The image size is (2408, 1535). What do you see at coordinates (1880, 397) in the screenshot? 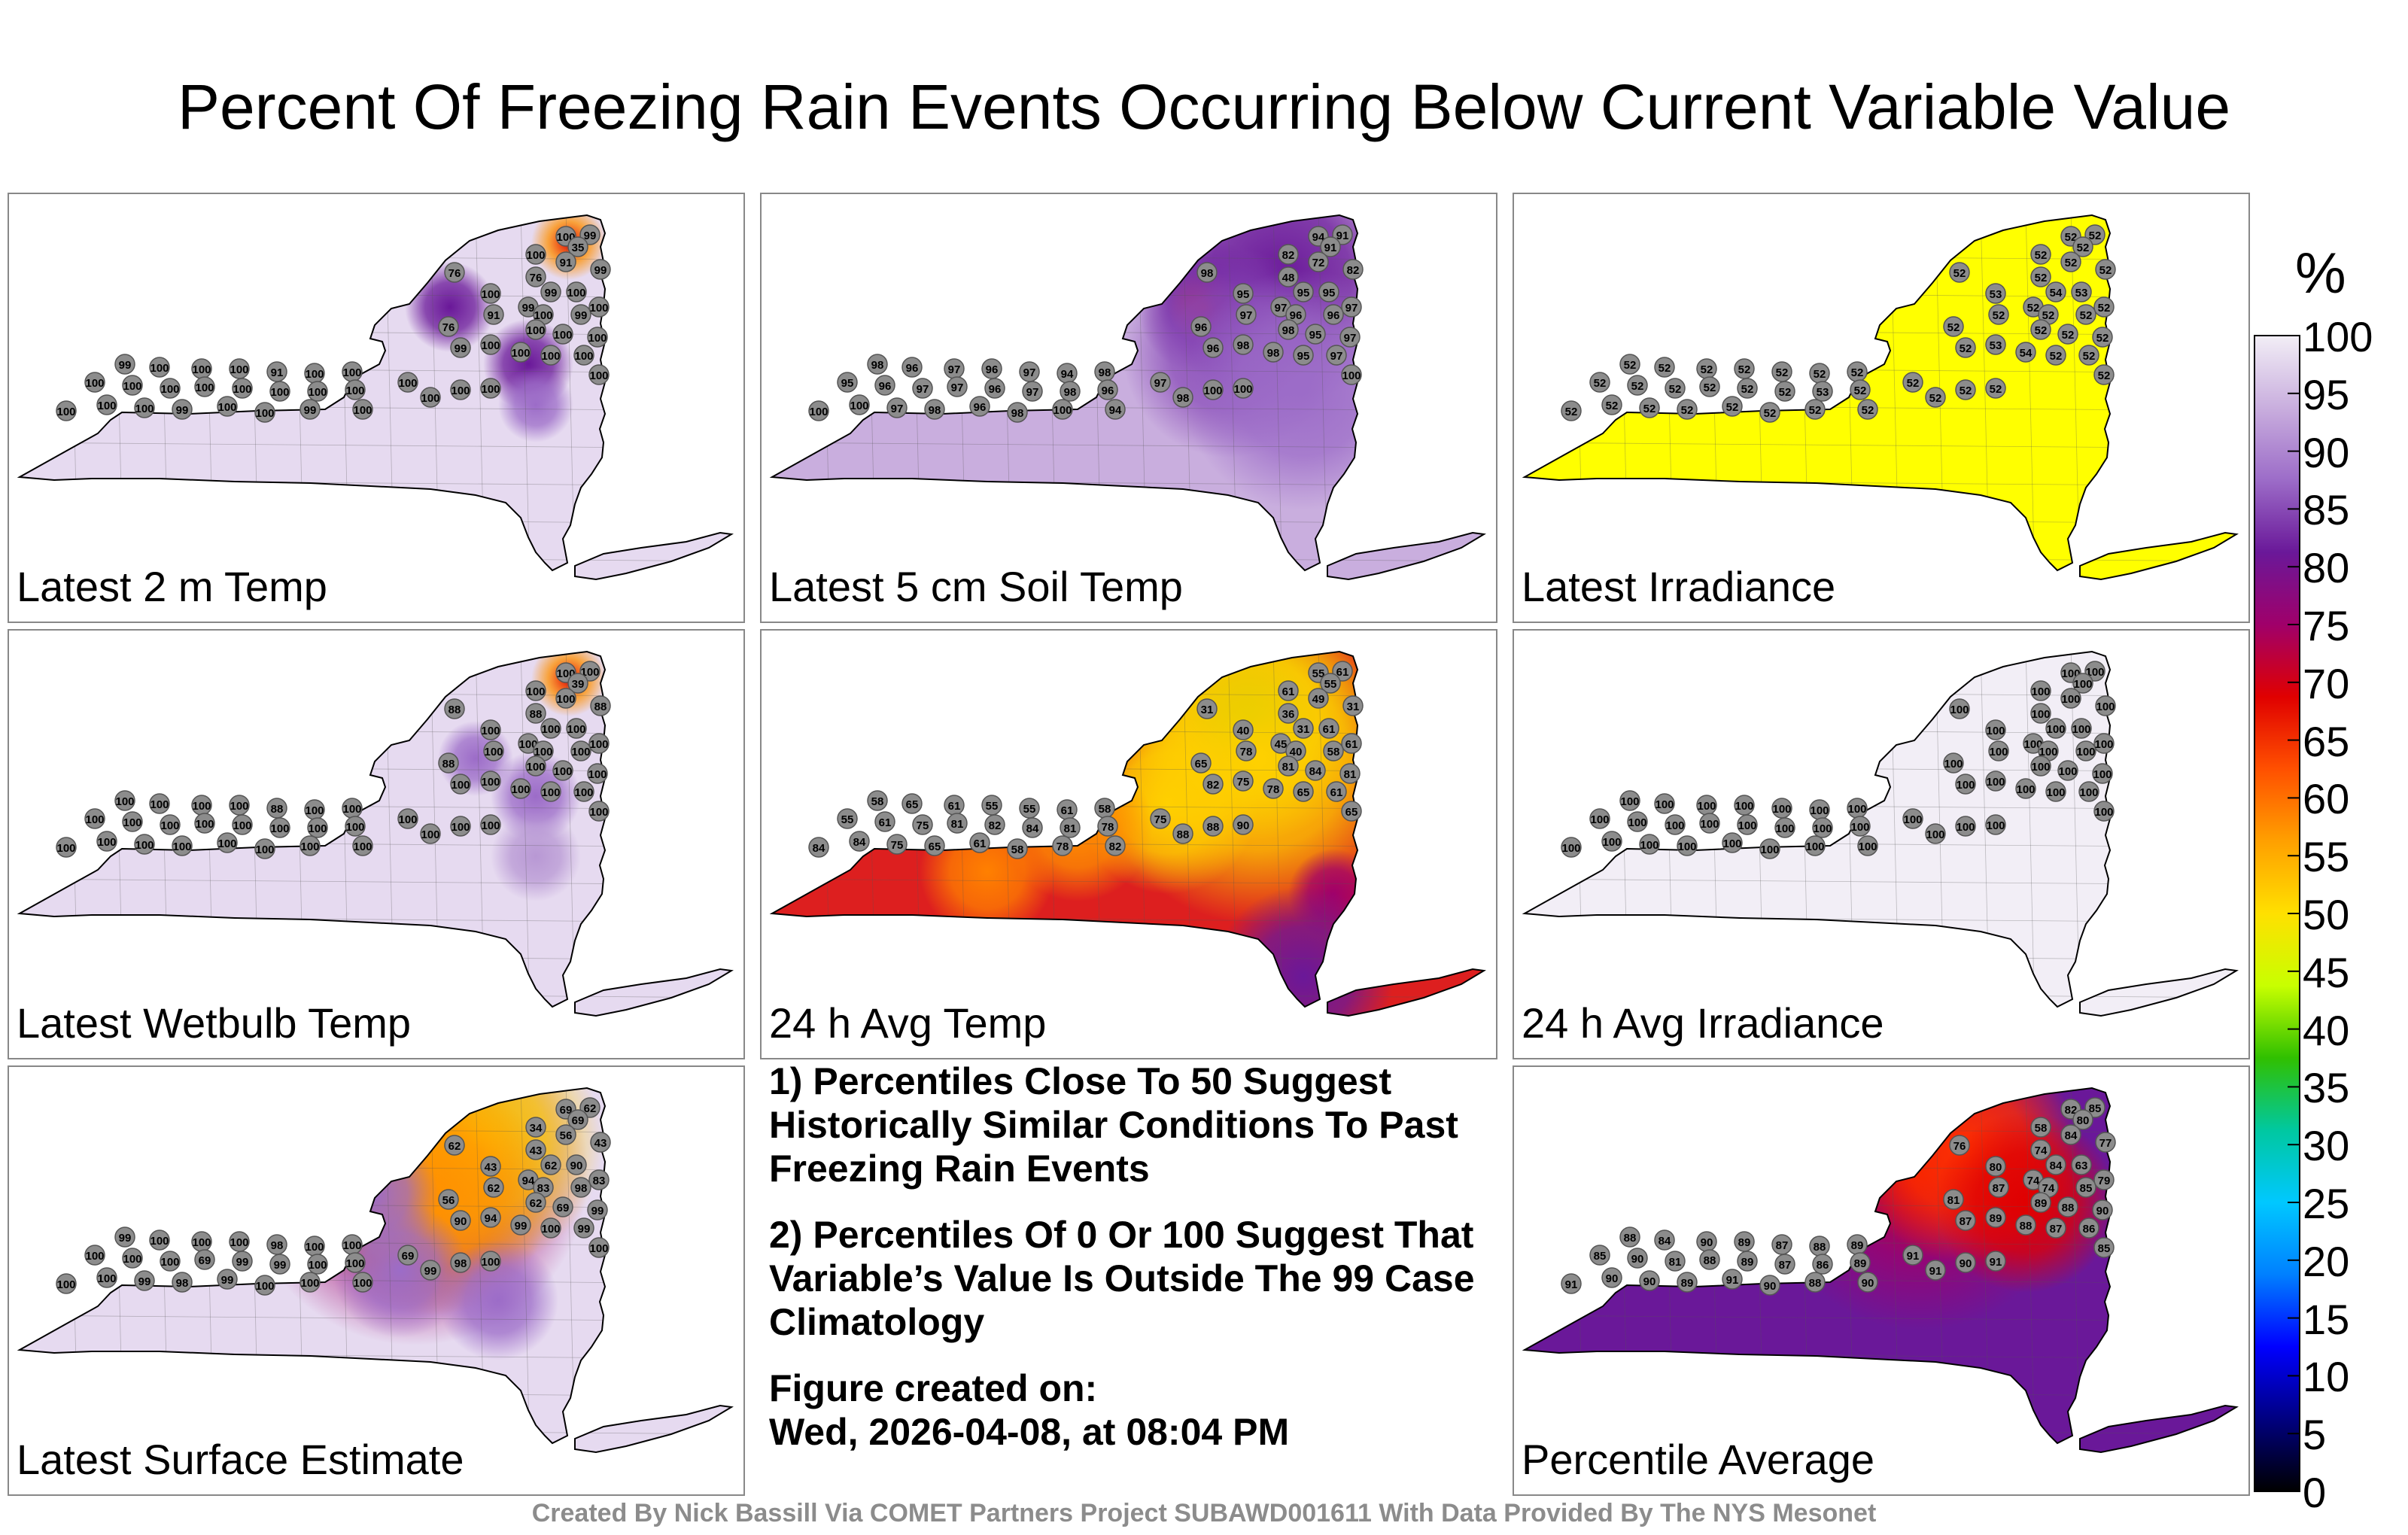
I see `map-fill` at bounding box center [1880, 397].